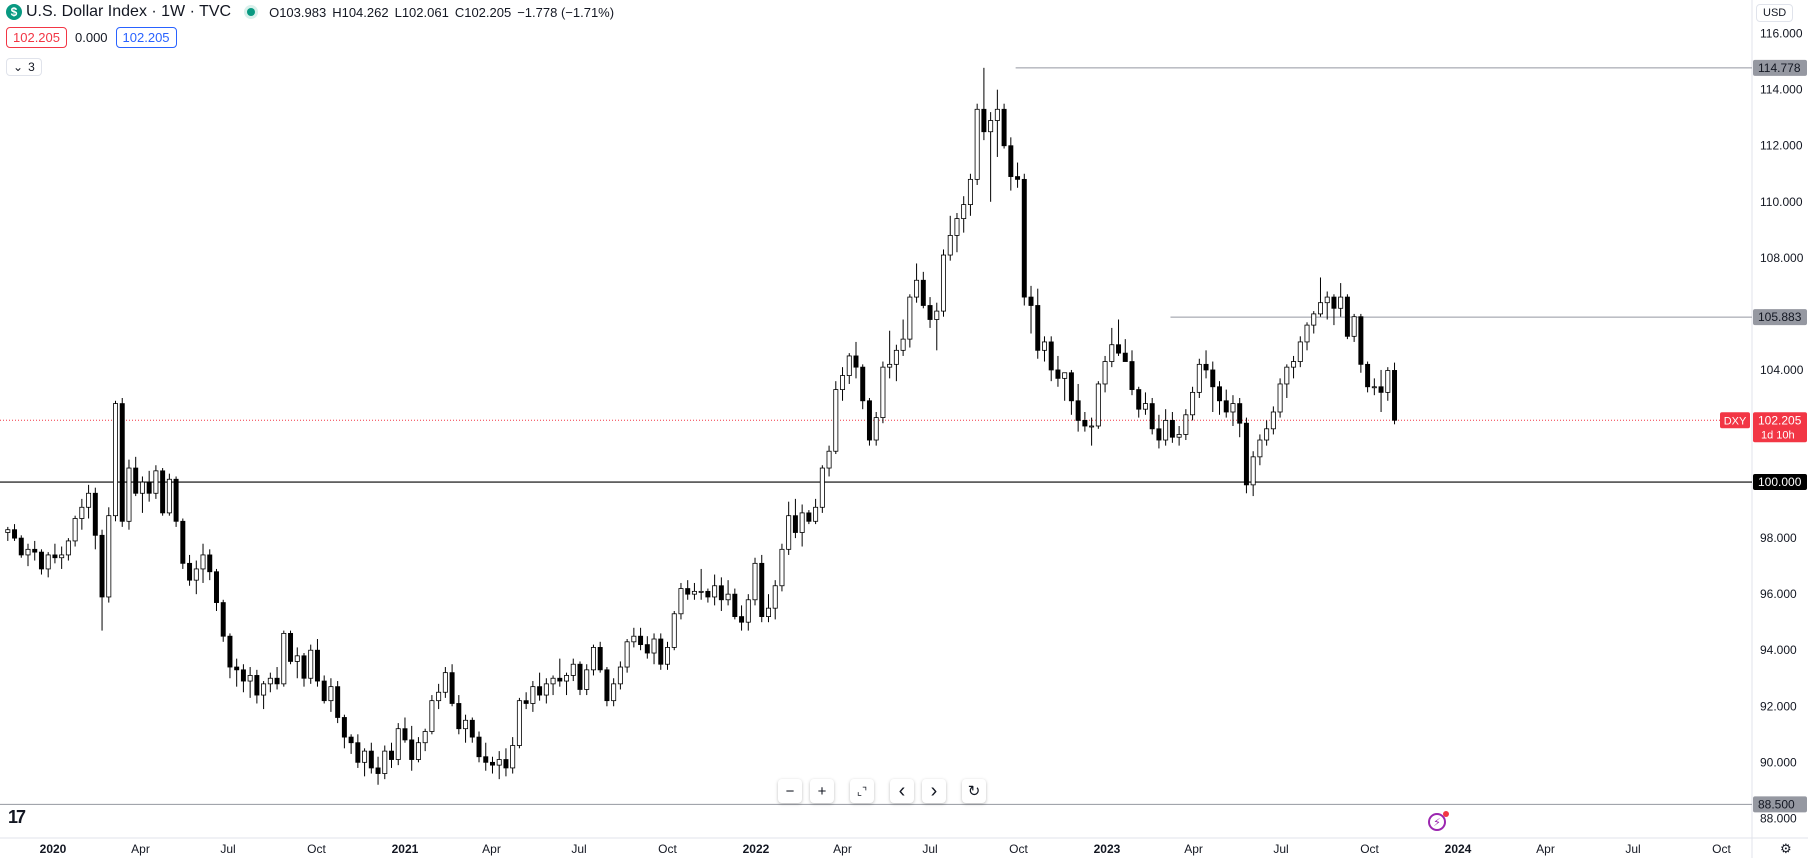 The height and width of the screenshot is (858, 1808). I want to click on zoom-in-button: +, so click(822, 791).